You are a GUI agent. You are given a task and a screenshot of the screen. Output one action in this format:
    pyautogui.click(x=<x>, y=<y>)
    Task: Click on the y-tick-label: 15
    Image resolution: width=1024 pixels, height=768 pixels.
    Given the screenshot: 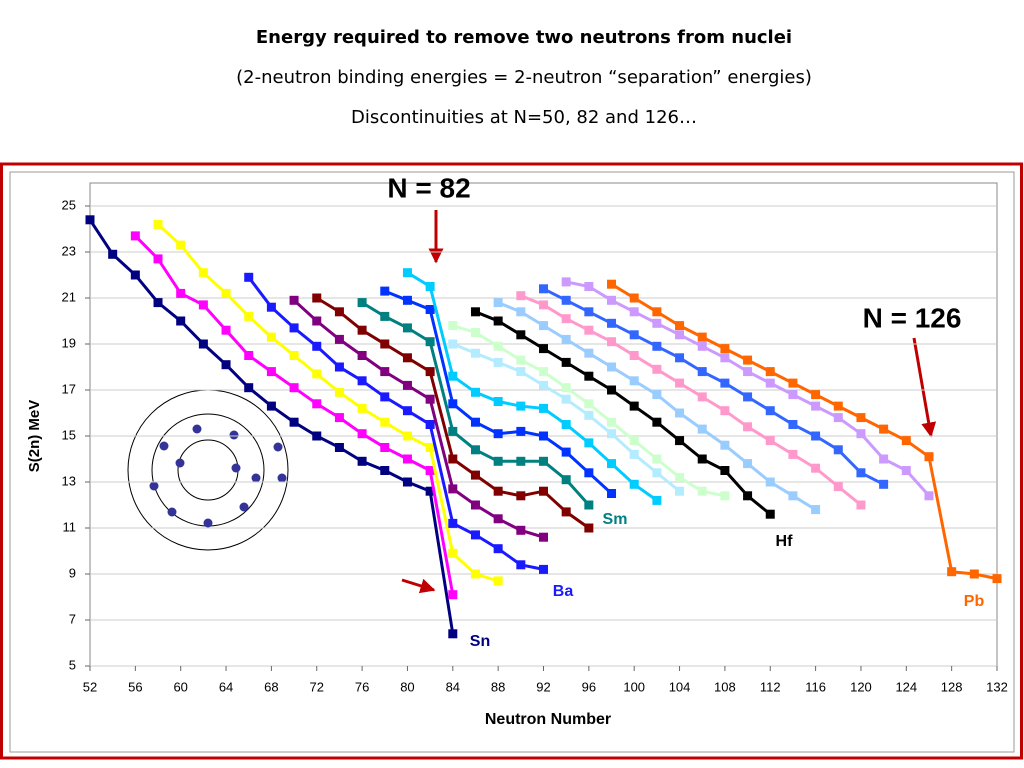 What is the action you would take?
    pyautogui.click(x=69, y=434)
    